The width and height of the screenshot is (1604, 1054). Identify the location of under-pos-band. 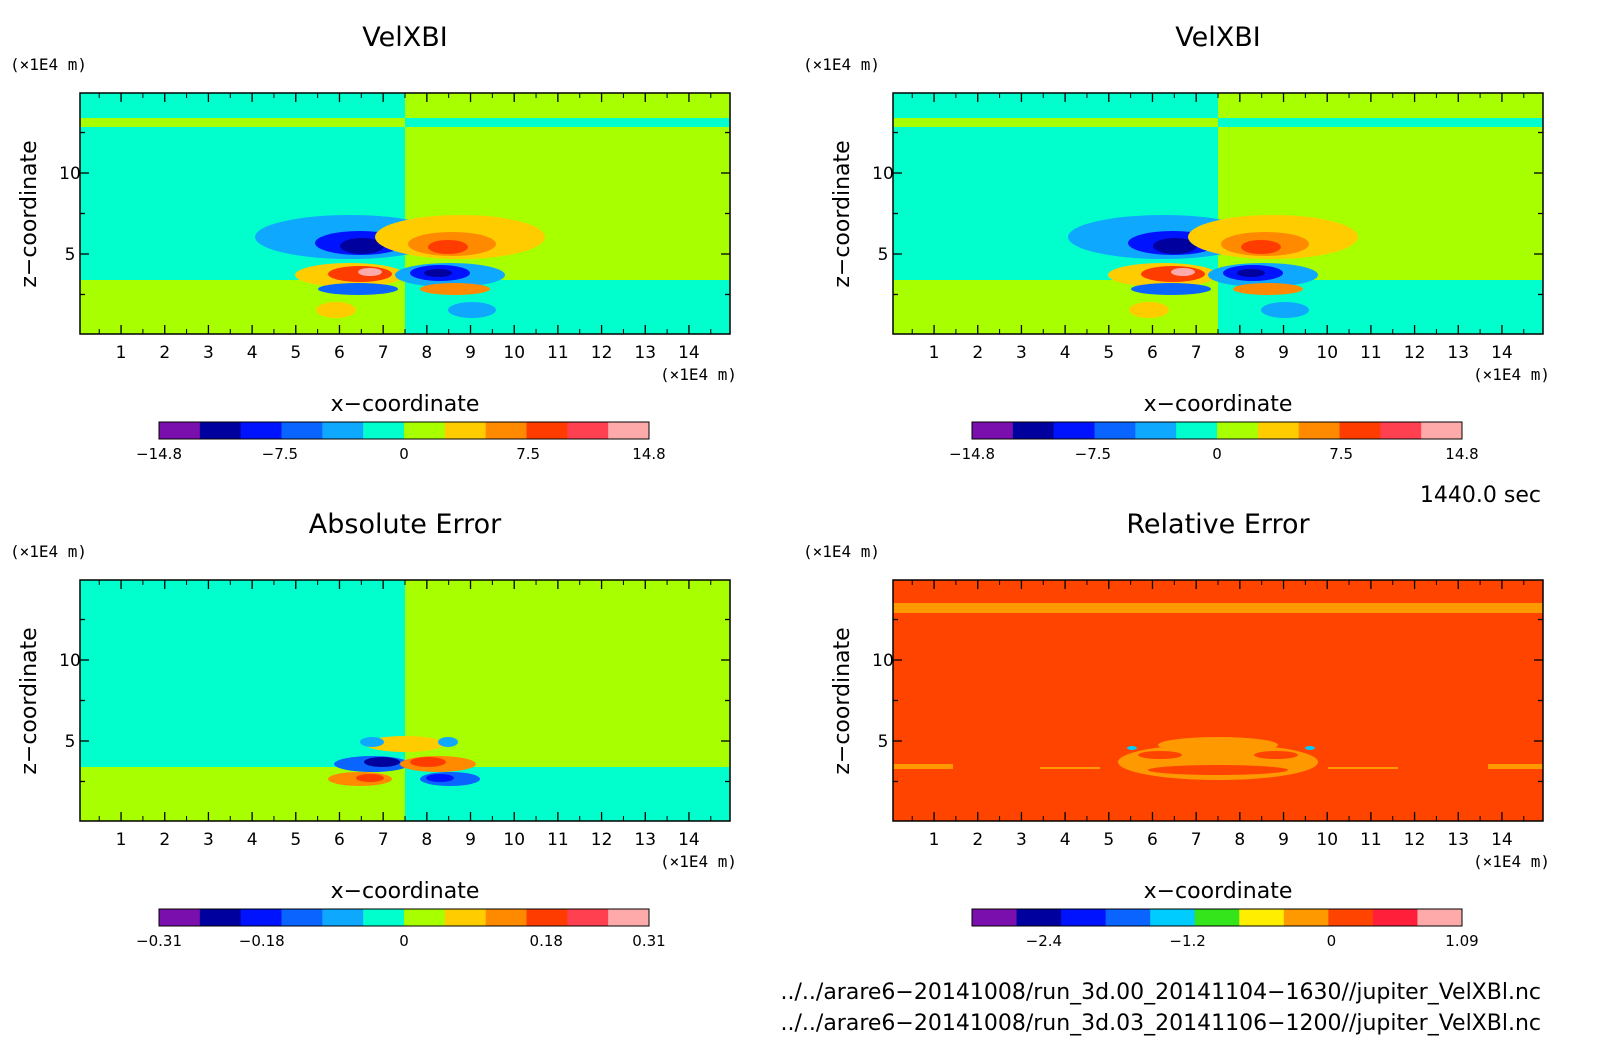
(455, 289).